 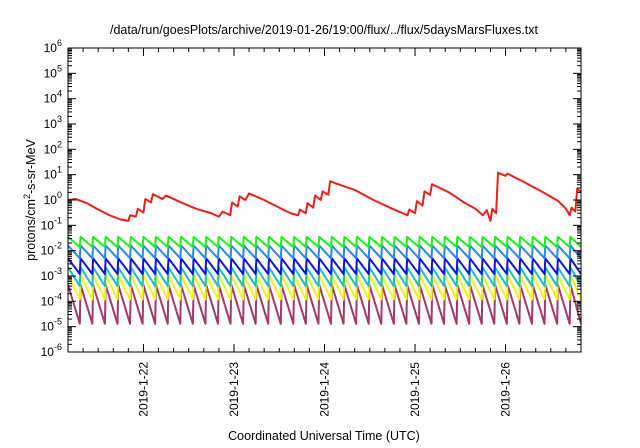 What do you see at coordinates (325, 389) in the screenshot?
I see `x-tick-label: 2019-1-24` at bounding box center [325, 389].